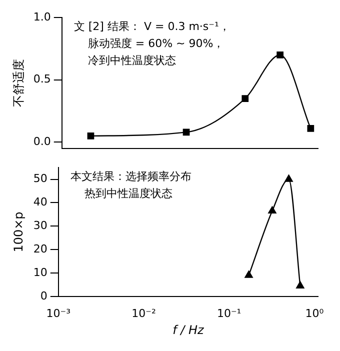 The width and height of the screenshot is (340, 351). I want to click on y-tick-label: 0.5, so click(42, 79).